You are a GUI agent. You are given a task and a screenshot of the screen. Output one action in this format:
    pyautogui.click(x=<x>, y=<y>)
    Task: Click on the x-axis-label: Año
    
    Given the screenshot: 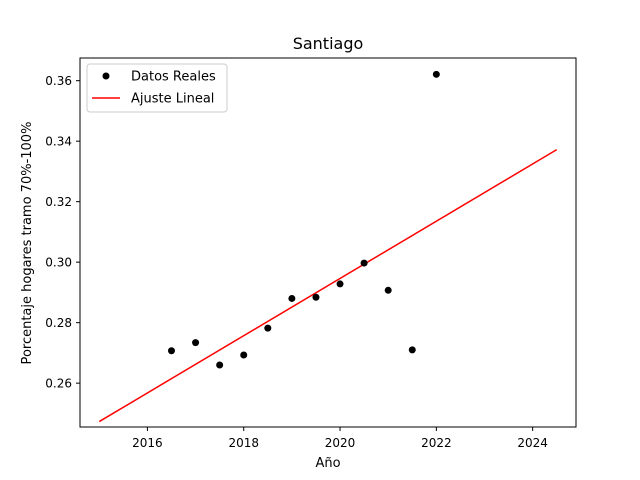 What is the action you would take?
    pyautogui.click(x=327, y=463)
    